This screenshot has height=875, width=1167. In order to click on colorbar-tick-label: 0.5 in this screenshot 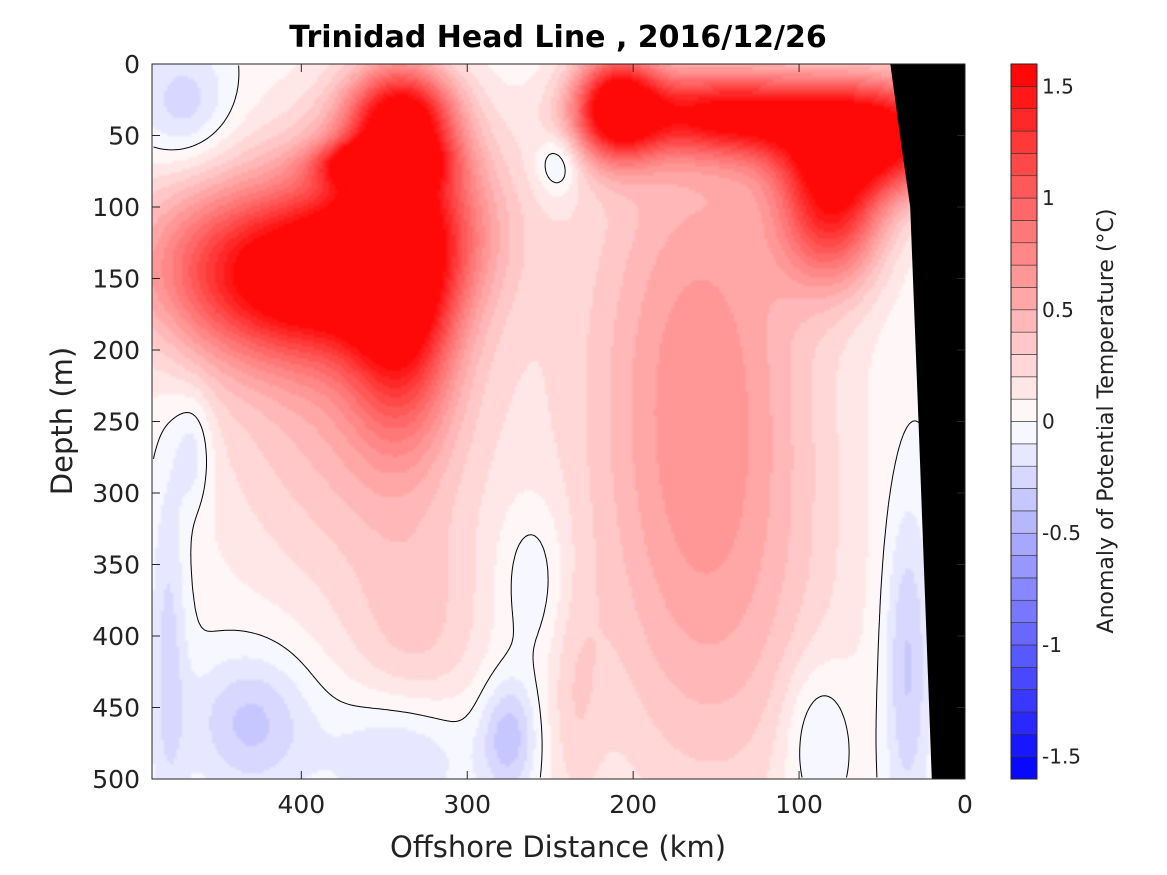, I will do `click(1058, 310)`.